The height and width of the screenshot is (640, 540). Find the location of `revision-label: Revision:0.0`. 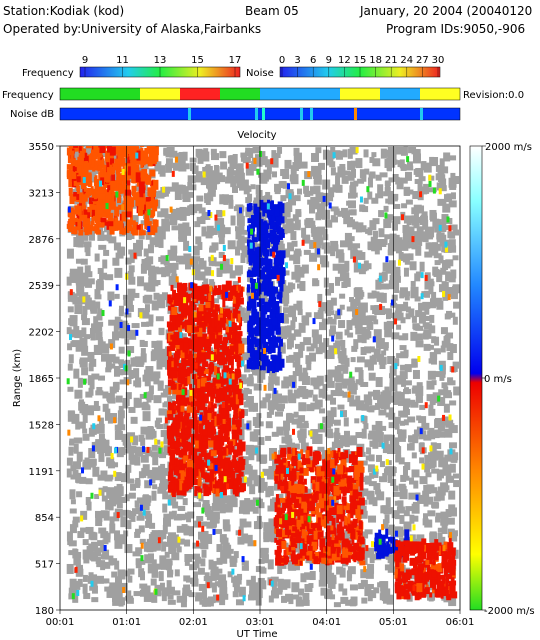

revision-label: Revision:0.0 is located at coordinates (493, 95).